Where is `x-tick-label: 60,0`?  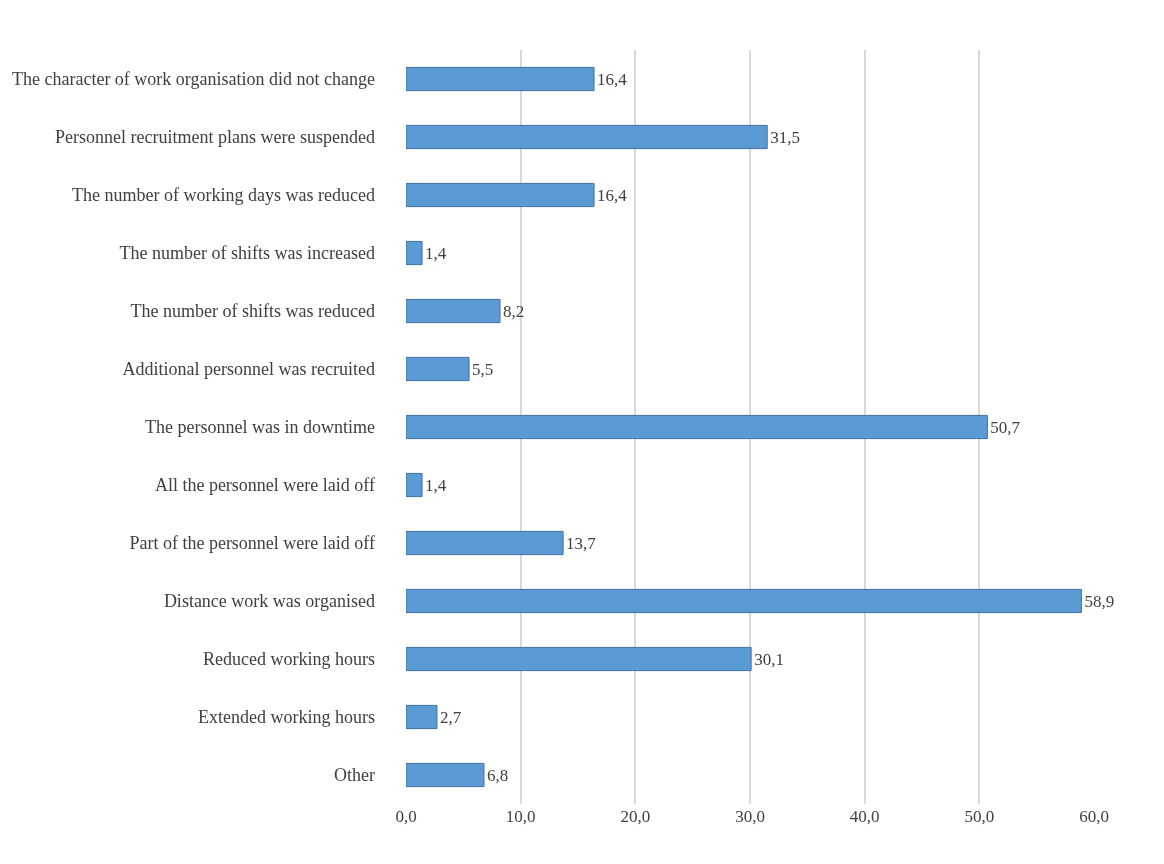 x-tick-label: 60,0 is located at coordinates (1094, 816).